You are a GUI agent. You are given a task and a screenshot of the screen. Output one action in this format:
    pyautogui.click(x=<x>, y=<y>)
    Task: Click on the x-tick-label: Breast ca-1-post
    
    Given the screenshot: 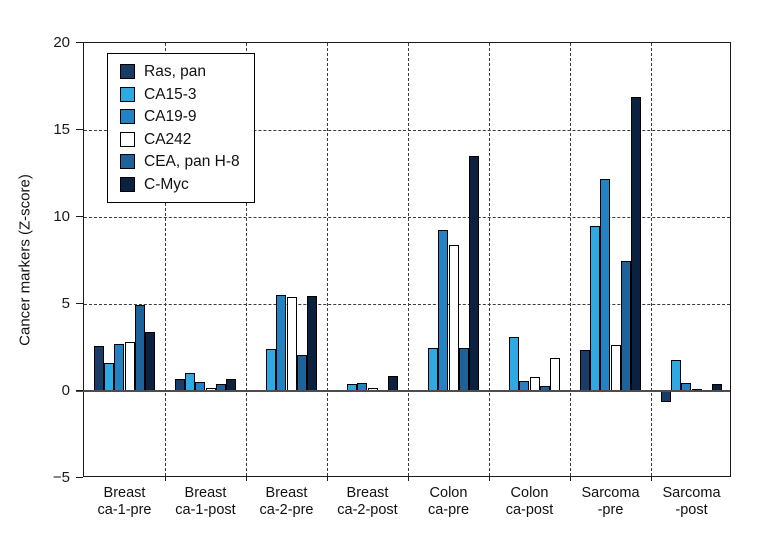 What is the action you would take?
    pyautogui.click(x=205, y=502)
    